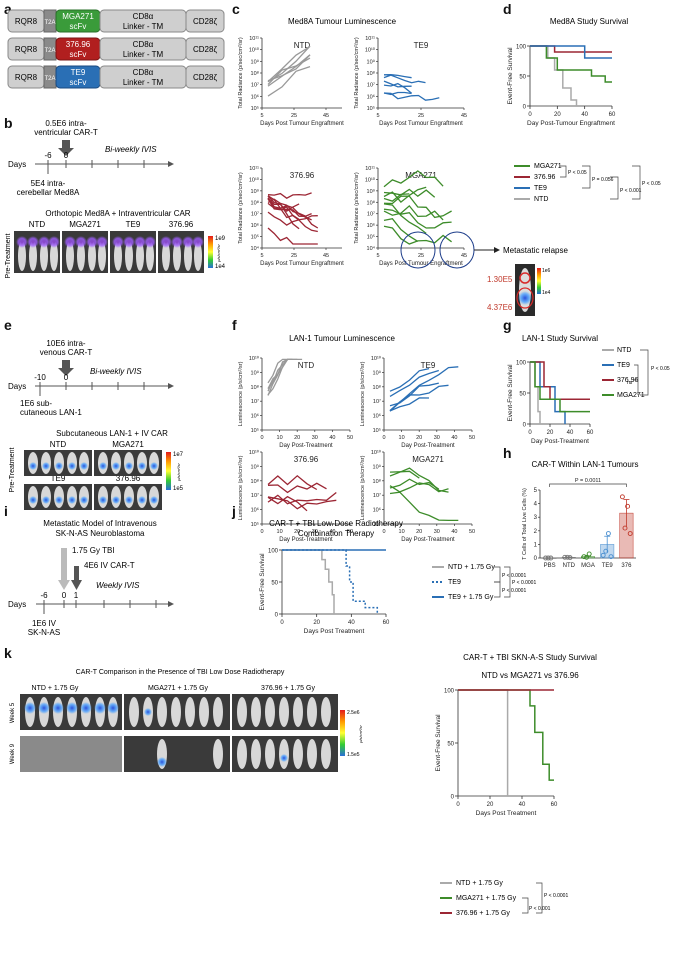  What do you see at coordinates (17, 164) in the screenshot?
I see `days-label: Days` at bounding box center [17, 164].